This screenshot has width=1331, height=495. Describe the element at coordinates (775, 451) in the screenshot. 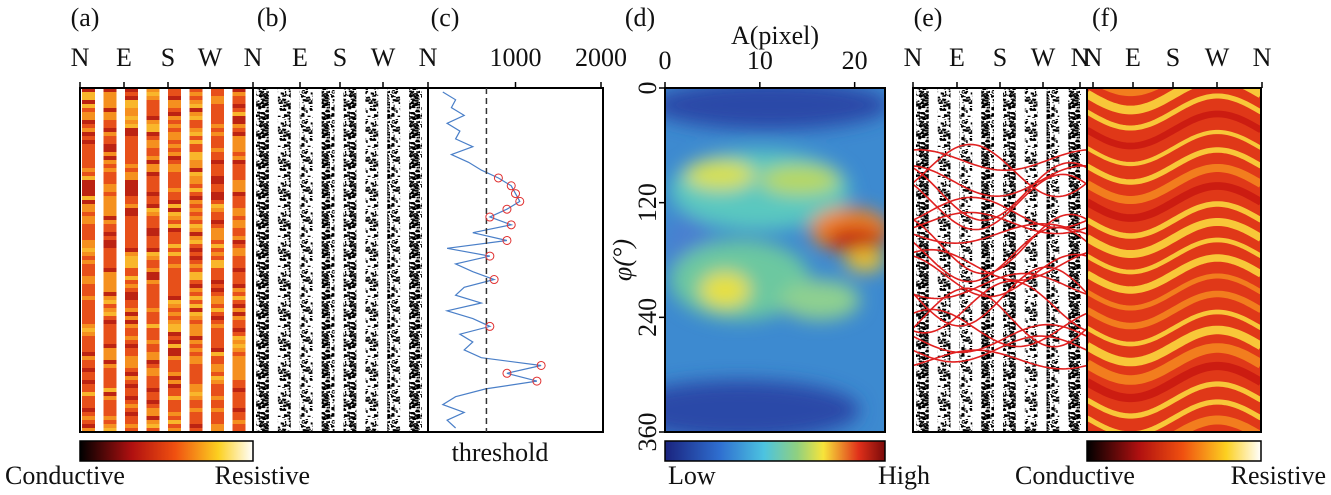

I see `colorbar` at that location.